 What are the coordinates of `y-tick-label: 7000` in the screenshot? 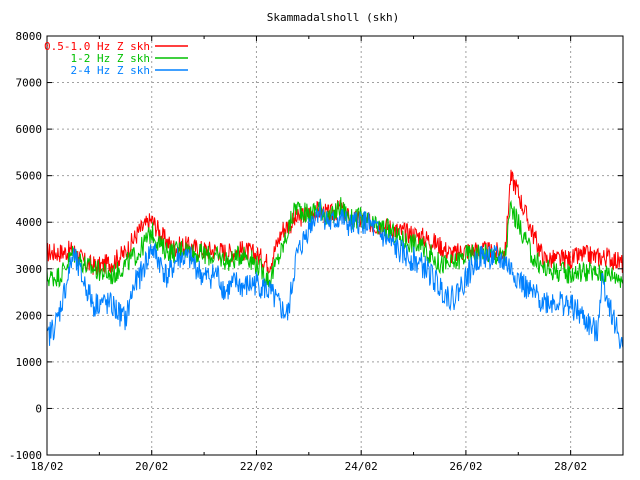 It's located at (29, 83).